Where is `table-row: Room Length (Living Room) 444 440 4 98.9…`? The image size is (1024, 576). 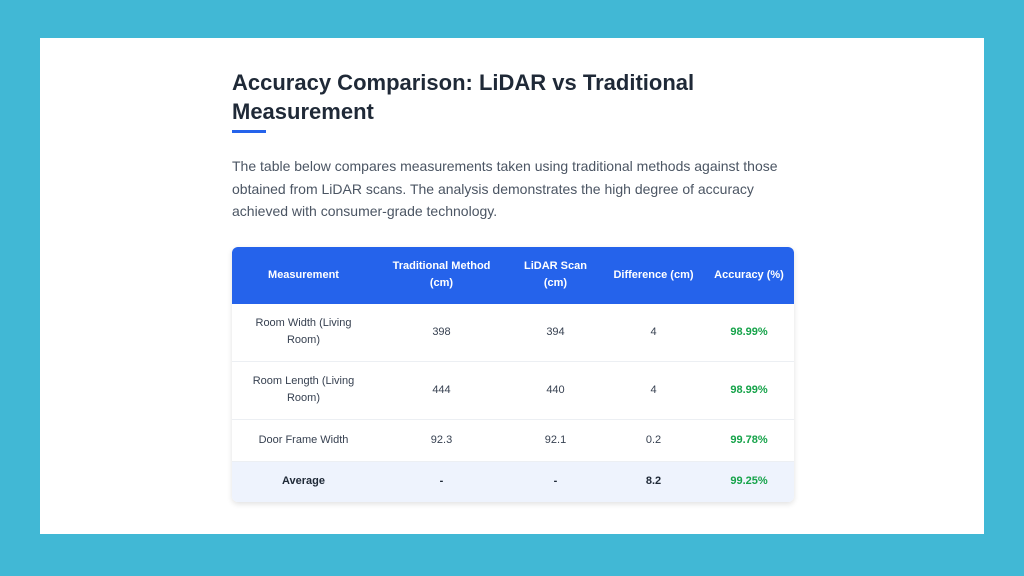
table-row: Room Length (Living Room) 444 440 4 98.9… is located at coordinates (513, 390).